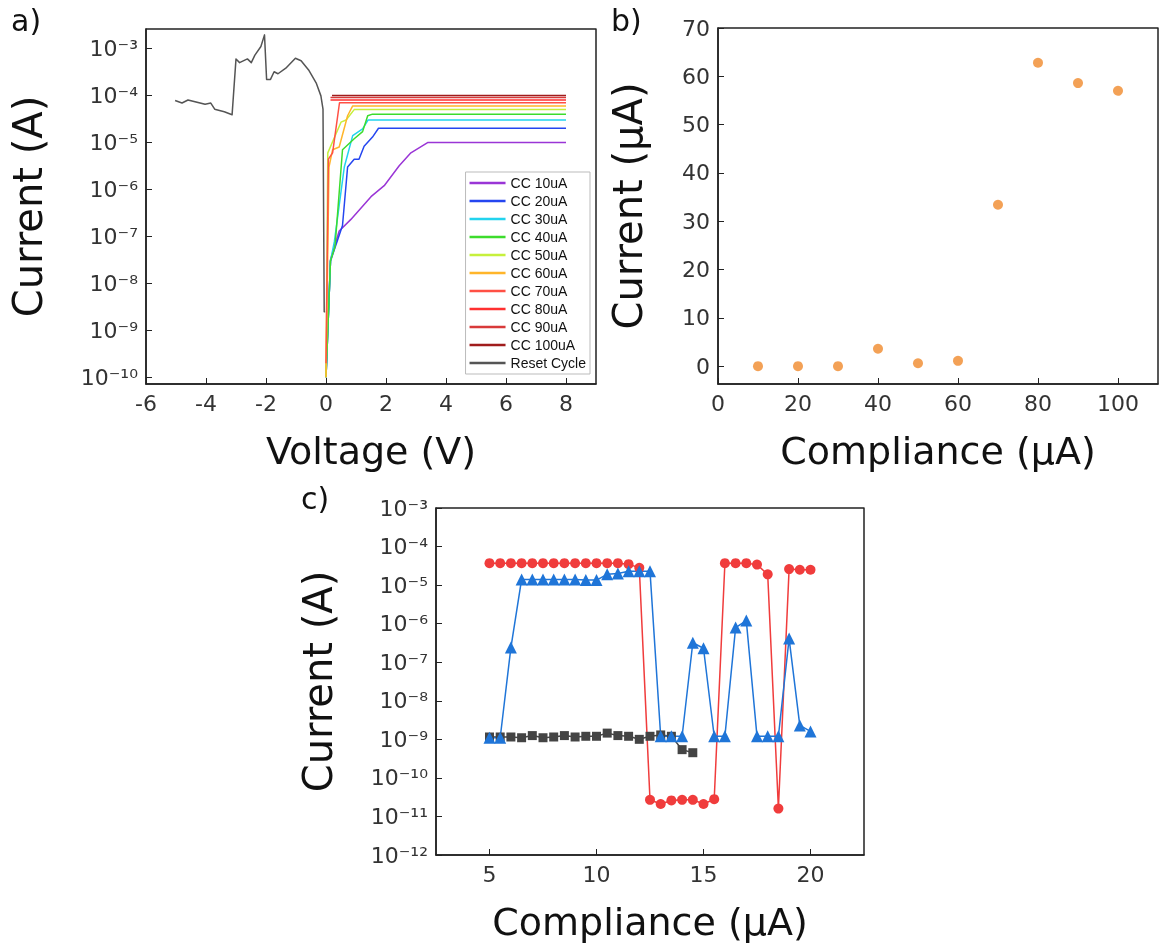  Describe the element at coordinates (958, 403) in the screenshot. I see `x-tick-label: 60` at that location.